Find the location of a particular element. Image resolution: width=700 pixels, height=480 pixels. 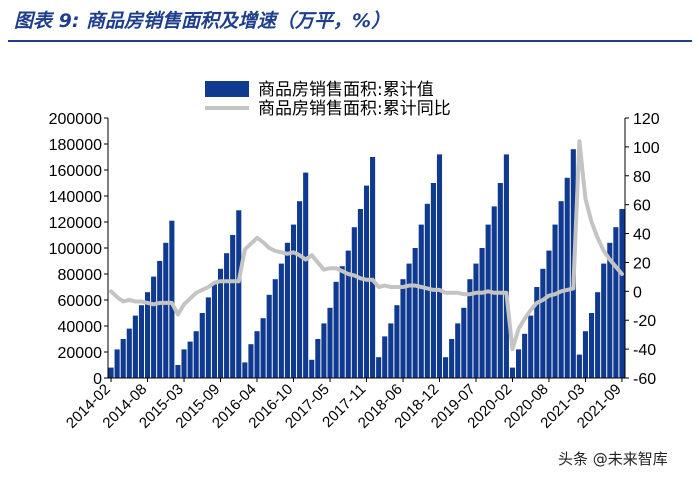

y-left-tick-label: 140000 is located at coordinates (75, 197).